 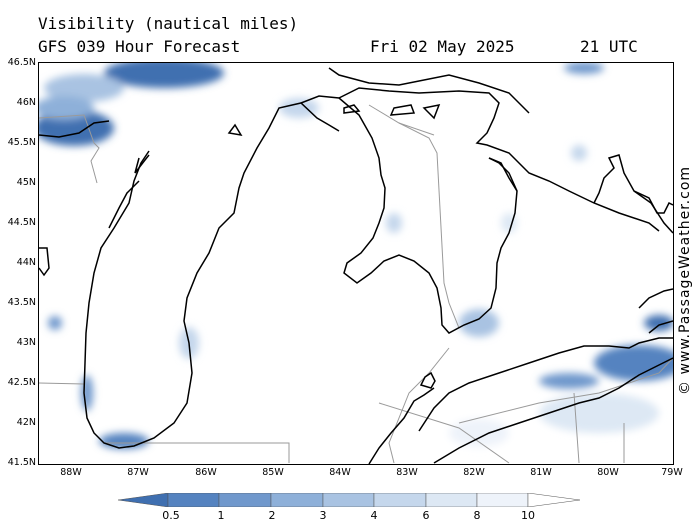 I want to click on legend-label: 8, so click(x=477, y=515).